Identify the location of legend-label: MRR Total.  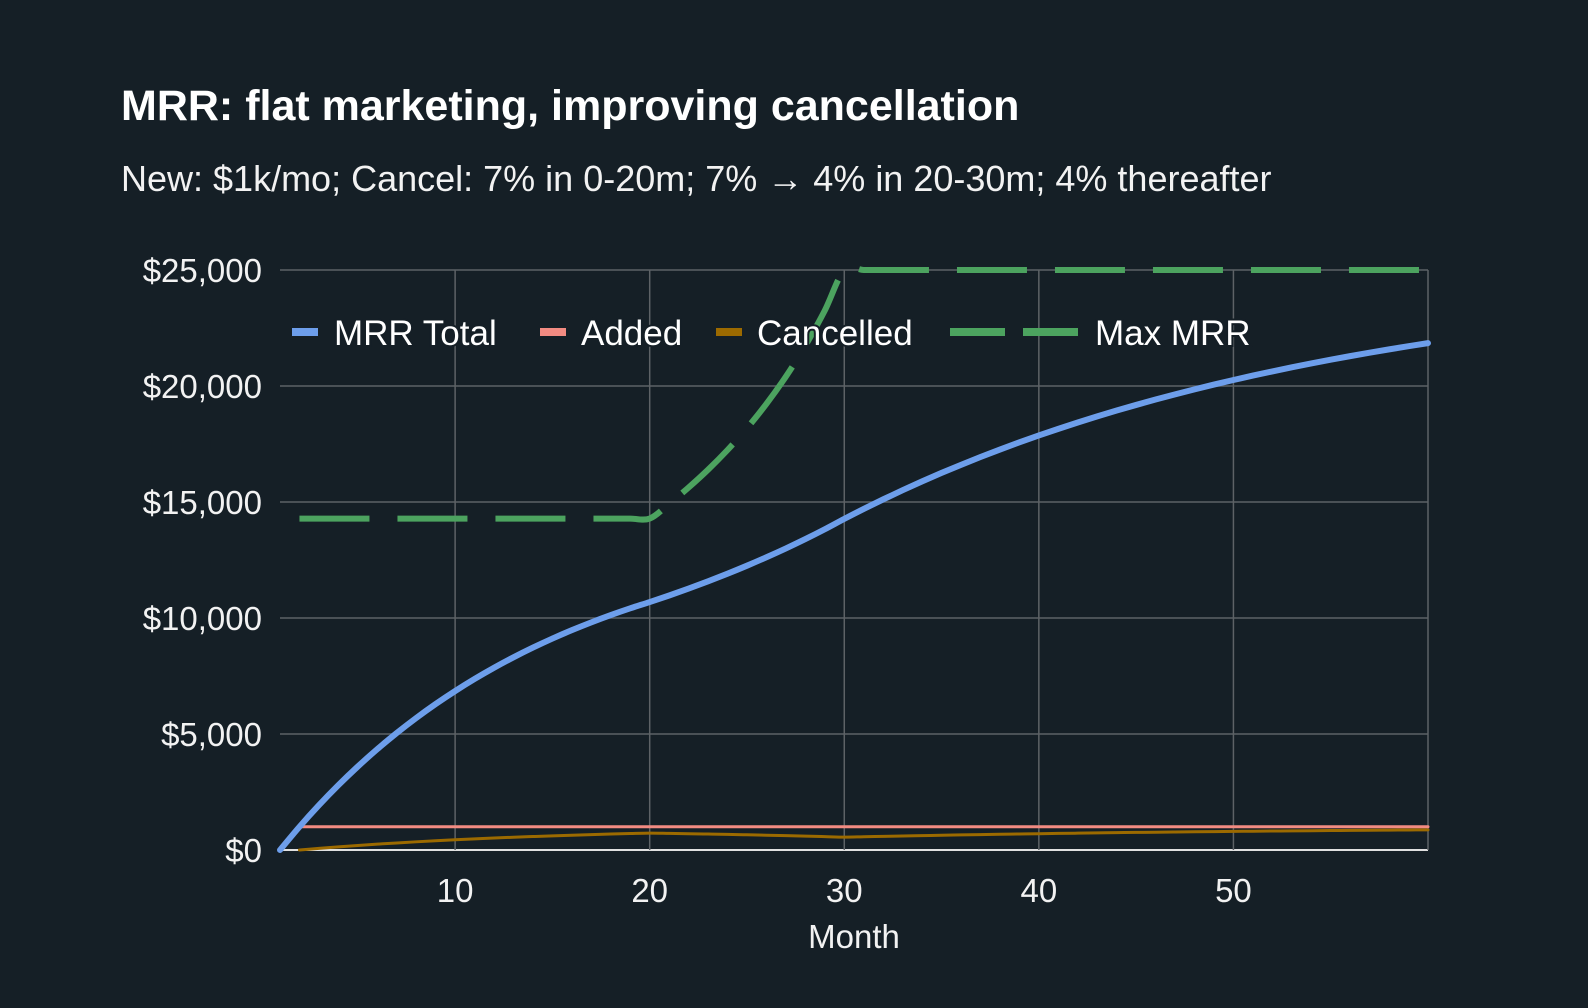
(415, 333).